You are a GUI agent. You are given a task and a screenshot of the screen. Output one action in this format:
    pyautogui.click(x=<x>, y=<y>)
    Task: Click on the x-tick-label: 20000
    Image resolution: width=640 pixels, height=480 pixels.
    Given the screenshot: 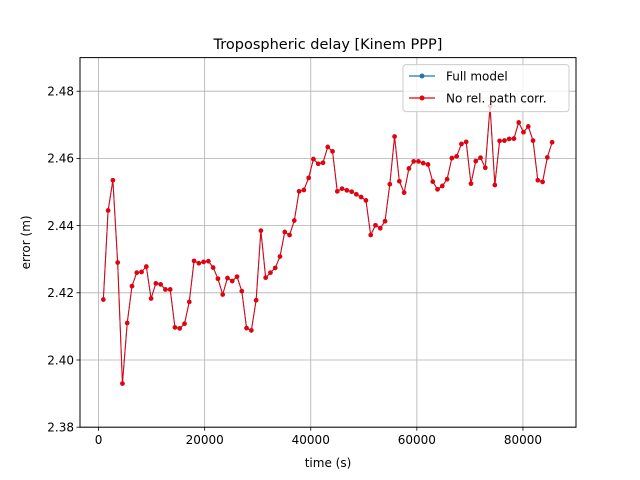 What is the action you would take?
    pyautogui.click(x=205, y=440)
    